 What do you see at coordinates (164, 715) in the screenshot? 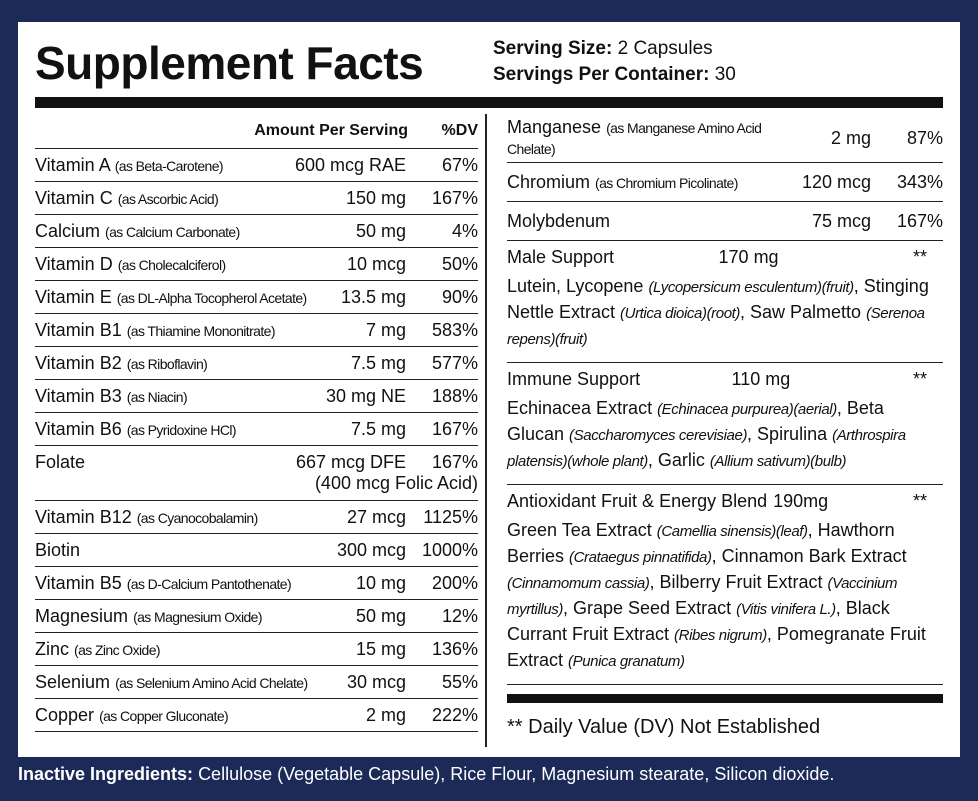
I see `nutrient-source: (as Copper Gluconate)` at bounding box center [164, 715].